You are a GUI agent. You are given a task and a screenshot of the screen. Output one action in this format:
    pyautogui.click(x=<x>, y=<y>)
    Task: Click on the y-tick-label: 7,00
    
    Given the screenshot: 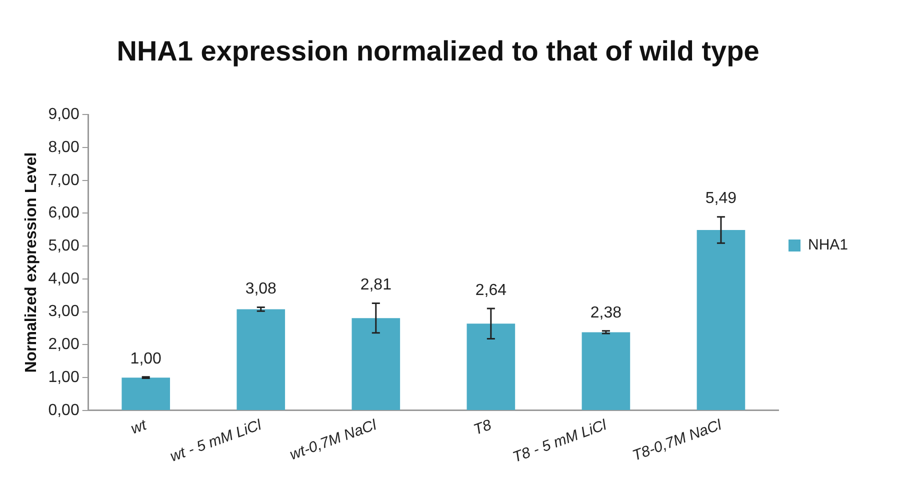 What is the action you would take?
    pyautogui.click(x=64, y=180)
    